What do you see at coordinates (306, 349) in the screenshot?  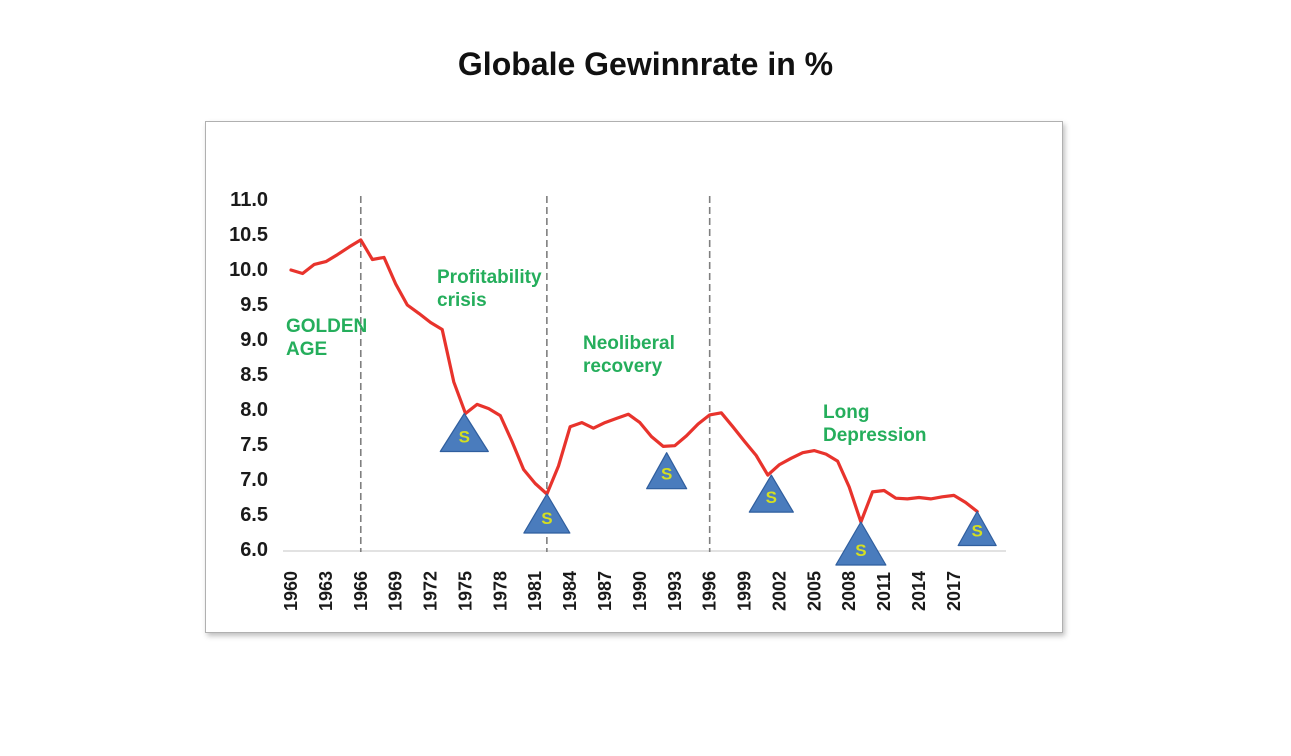 I see `annotation-golden-age: AGE` at bounding box center [306, 349].